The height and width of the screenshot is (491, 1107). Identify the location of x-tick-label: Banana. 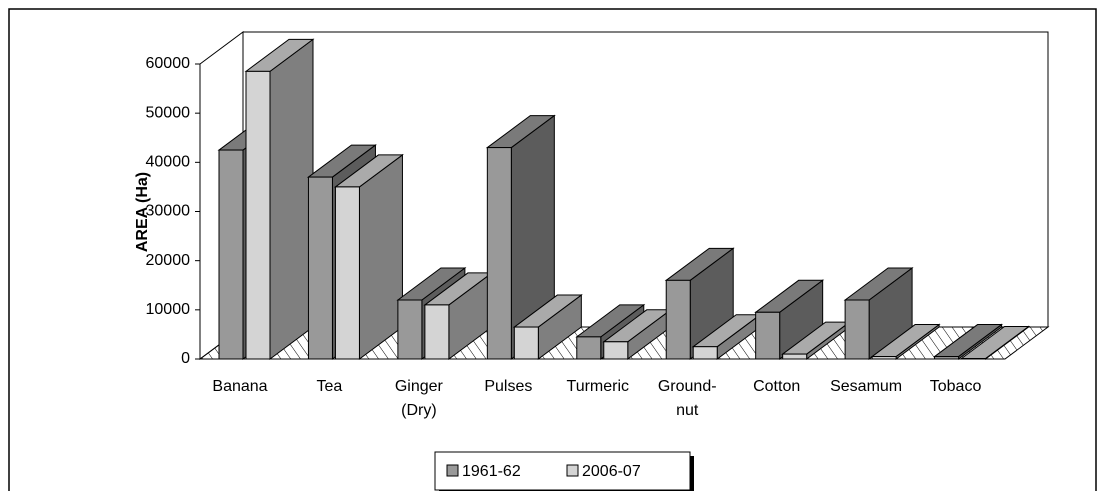
(239, 386).